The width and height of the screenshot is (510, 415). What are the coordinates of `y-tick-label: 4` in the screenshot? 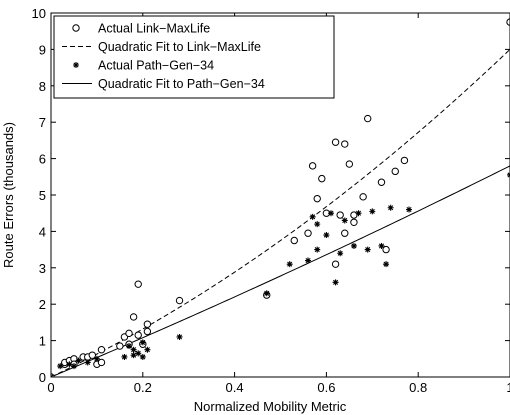 It's located at (42, 231).